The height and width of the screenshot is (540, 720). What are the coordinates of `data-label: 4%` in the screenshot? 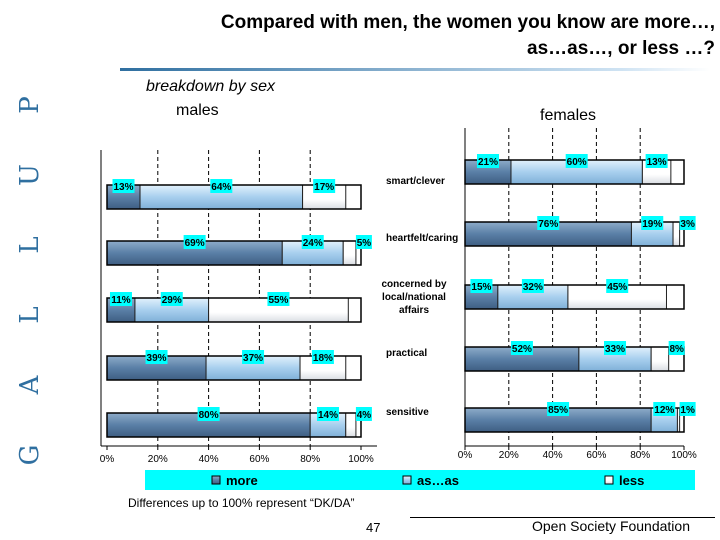 It's located at (364, 415).